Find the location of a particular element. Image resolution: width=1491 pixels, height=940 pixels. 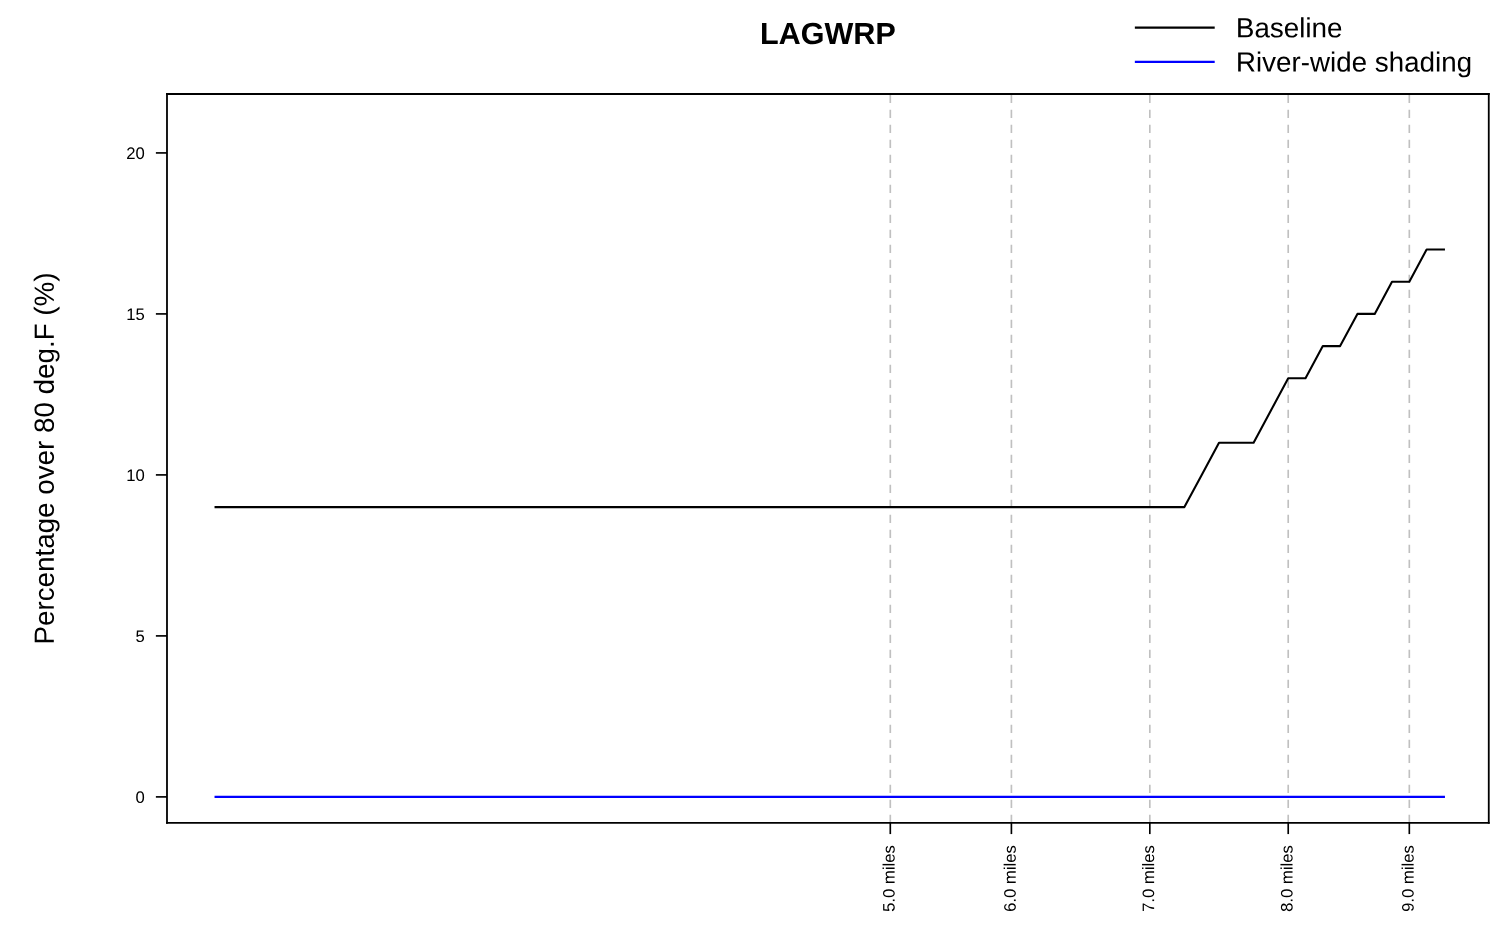

y-tick-label: 10 is located at coordinates (136, 475).